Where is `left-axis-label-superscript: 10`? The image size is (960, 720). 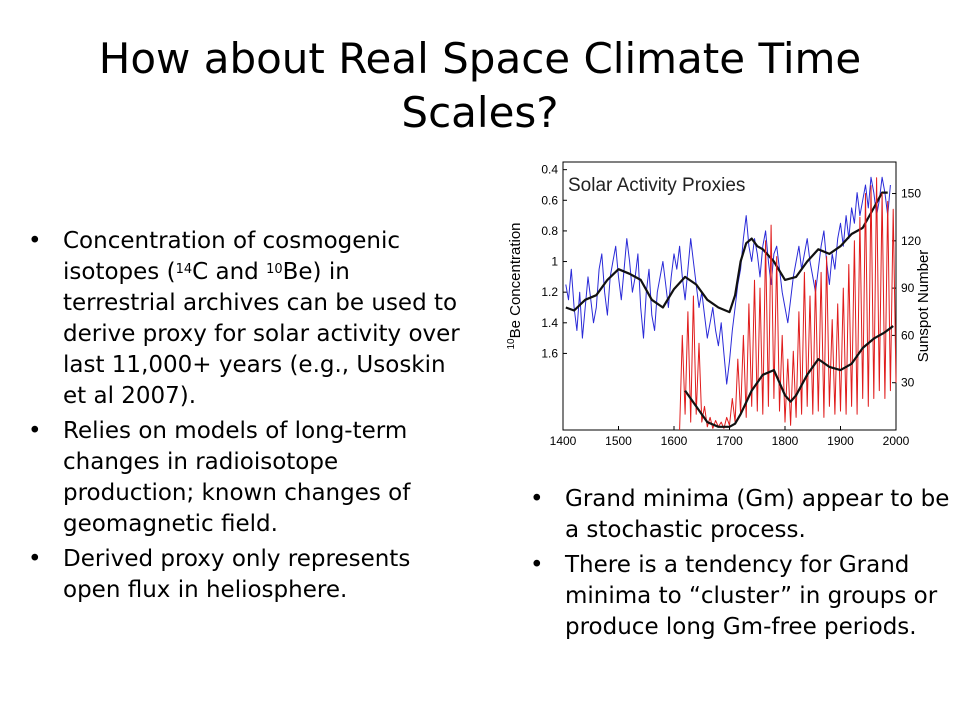 left-axis-label-superscript: 10 is located at coordinates (511, 344).